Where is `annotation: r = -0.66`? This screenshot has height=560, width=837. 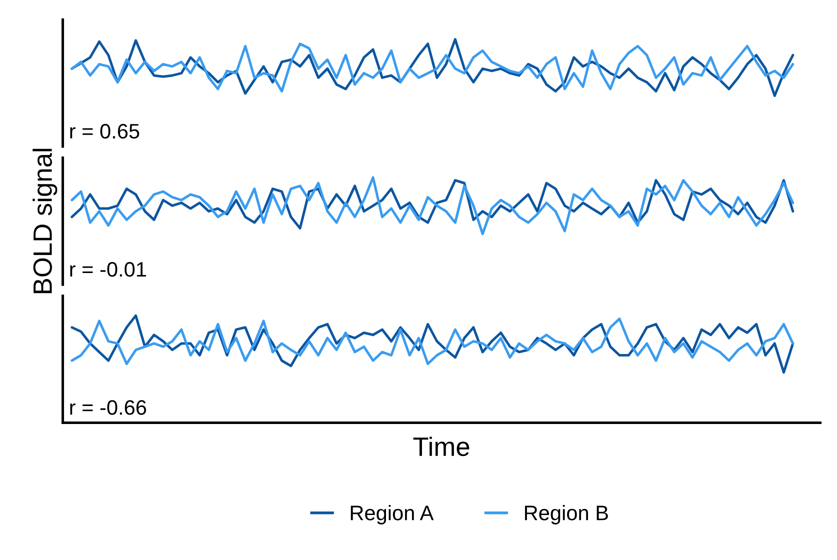
annotation: r = -0.66 is located at coordinates (108, 407).